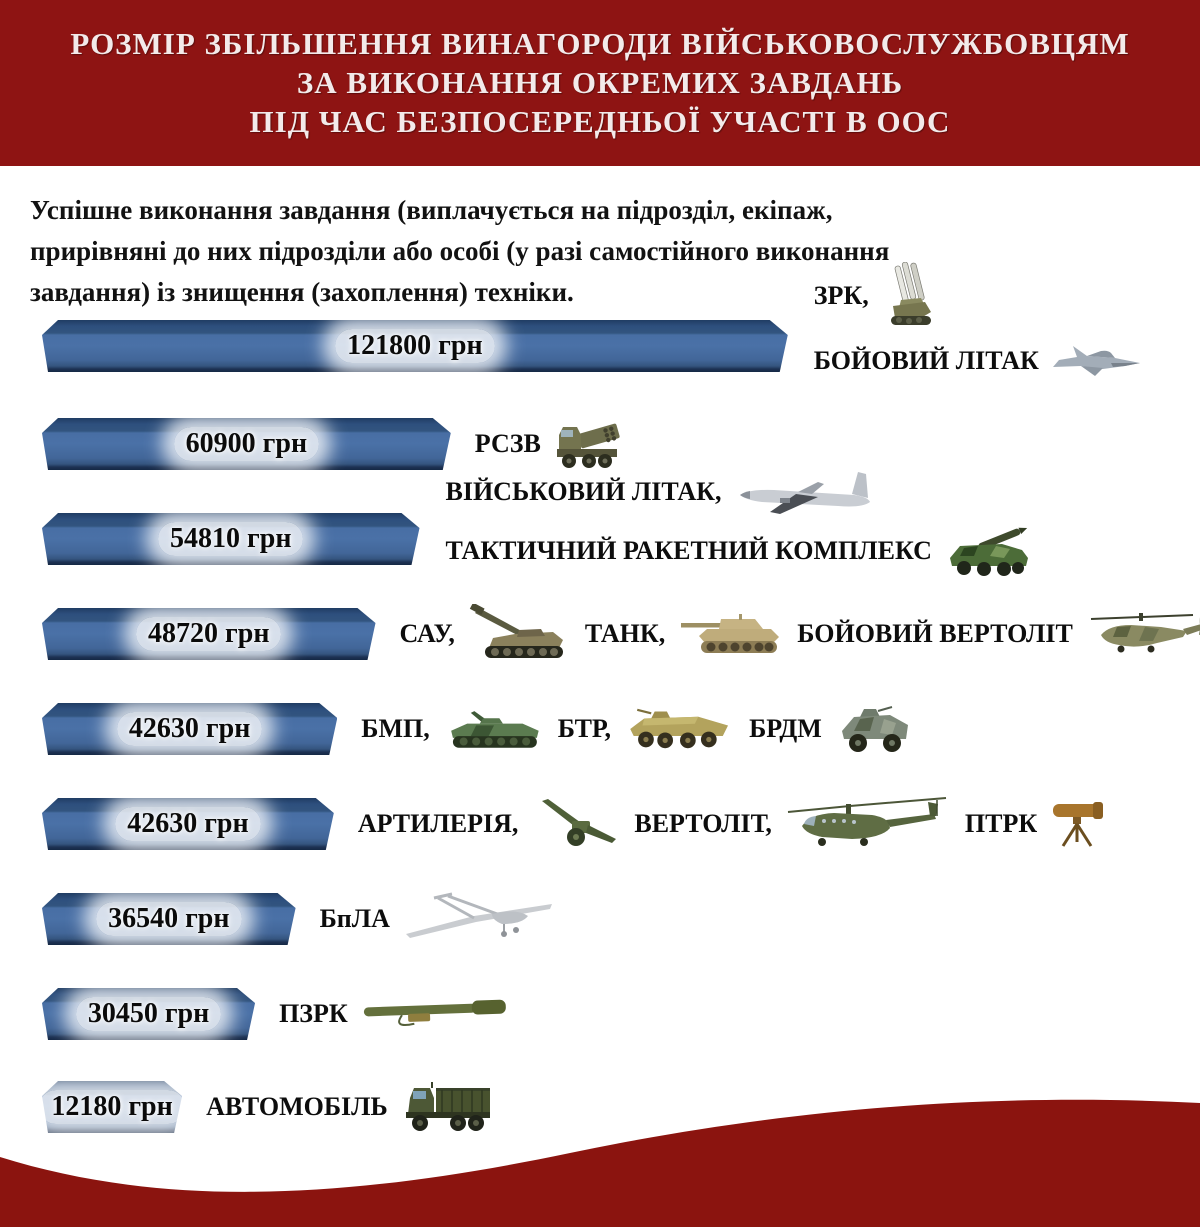 The height and width of the screenshot is (1227, 1200). What do you see at coordinates (679, 728) in the screenshot?
I see `apc-icon` at bounding box center [679, 728].